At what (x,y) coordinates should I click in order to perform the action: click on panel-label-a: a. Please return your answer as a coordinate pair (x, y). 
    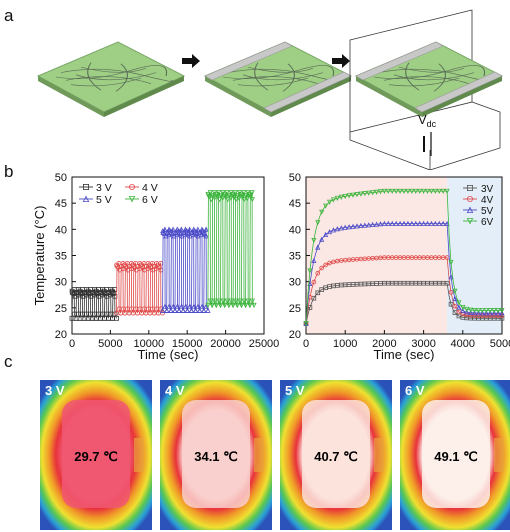
    Looking at the image, I should click on (9, 15).